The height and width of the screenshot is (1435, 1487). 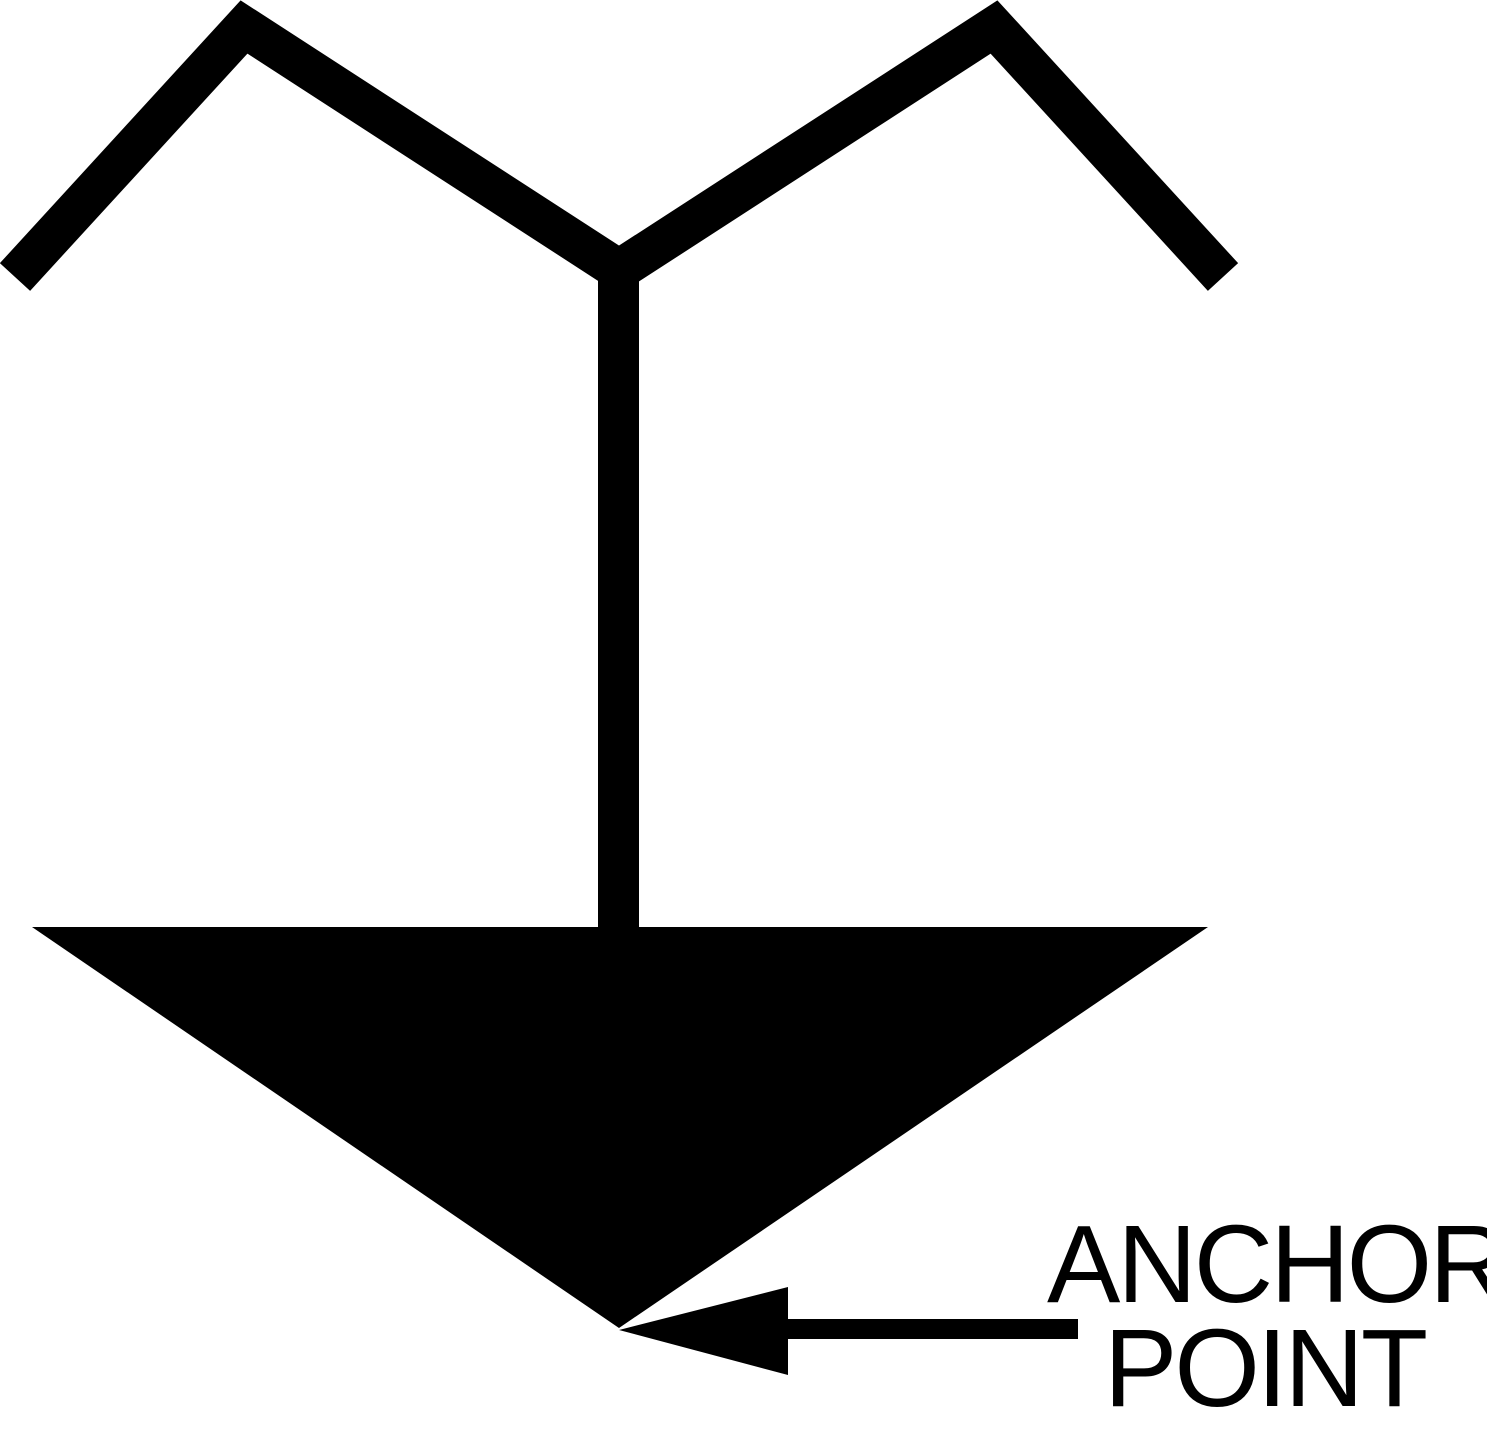 I want to click on arrow-shaft, so click(x=932, y=1329).